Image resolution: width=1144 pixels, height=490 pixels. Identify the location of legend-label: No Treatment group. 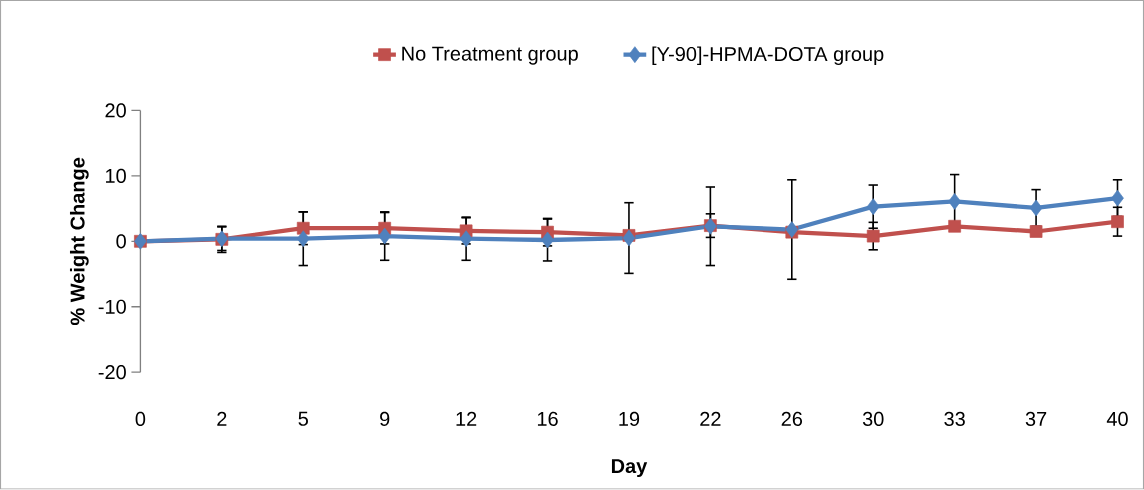
(490, 55).